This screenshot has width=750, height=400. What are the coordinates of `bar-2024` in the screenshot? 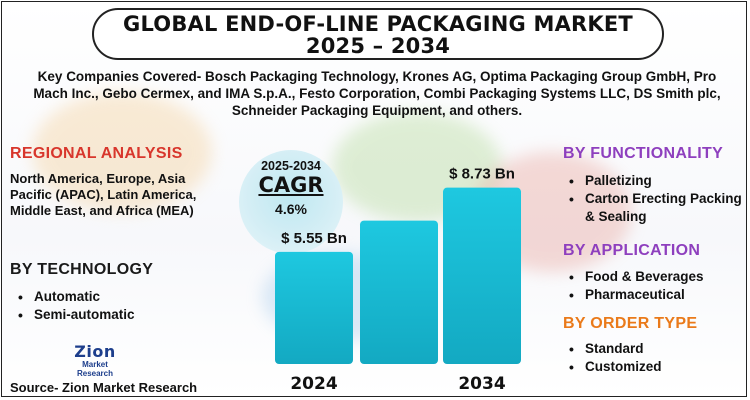 It's located at (314, 307).